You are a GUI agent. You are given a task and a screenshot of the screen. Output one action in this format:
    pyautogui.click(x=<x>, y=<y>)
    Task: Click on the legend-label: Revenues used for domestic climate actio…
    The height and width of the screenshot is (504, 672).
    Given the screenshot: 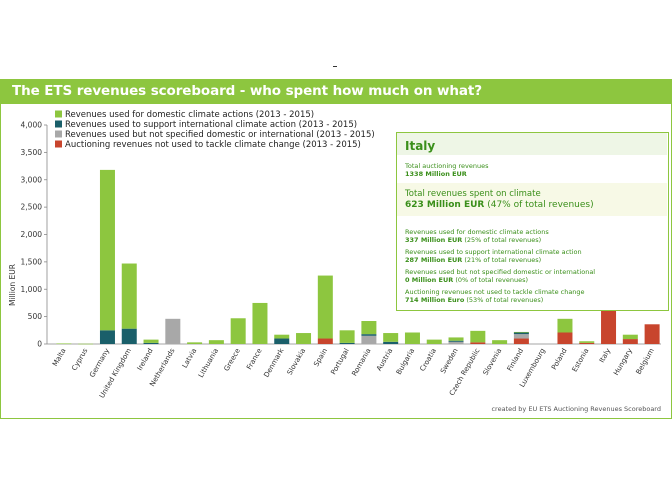 What is the action you would take?
    pyautogui.click(x=189, y=115)
    